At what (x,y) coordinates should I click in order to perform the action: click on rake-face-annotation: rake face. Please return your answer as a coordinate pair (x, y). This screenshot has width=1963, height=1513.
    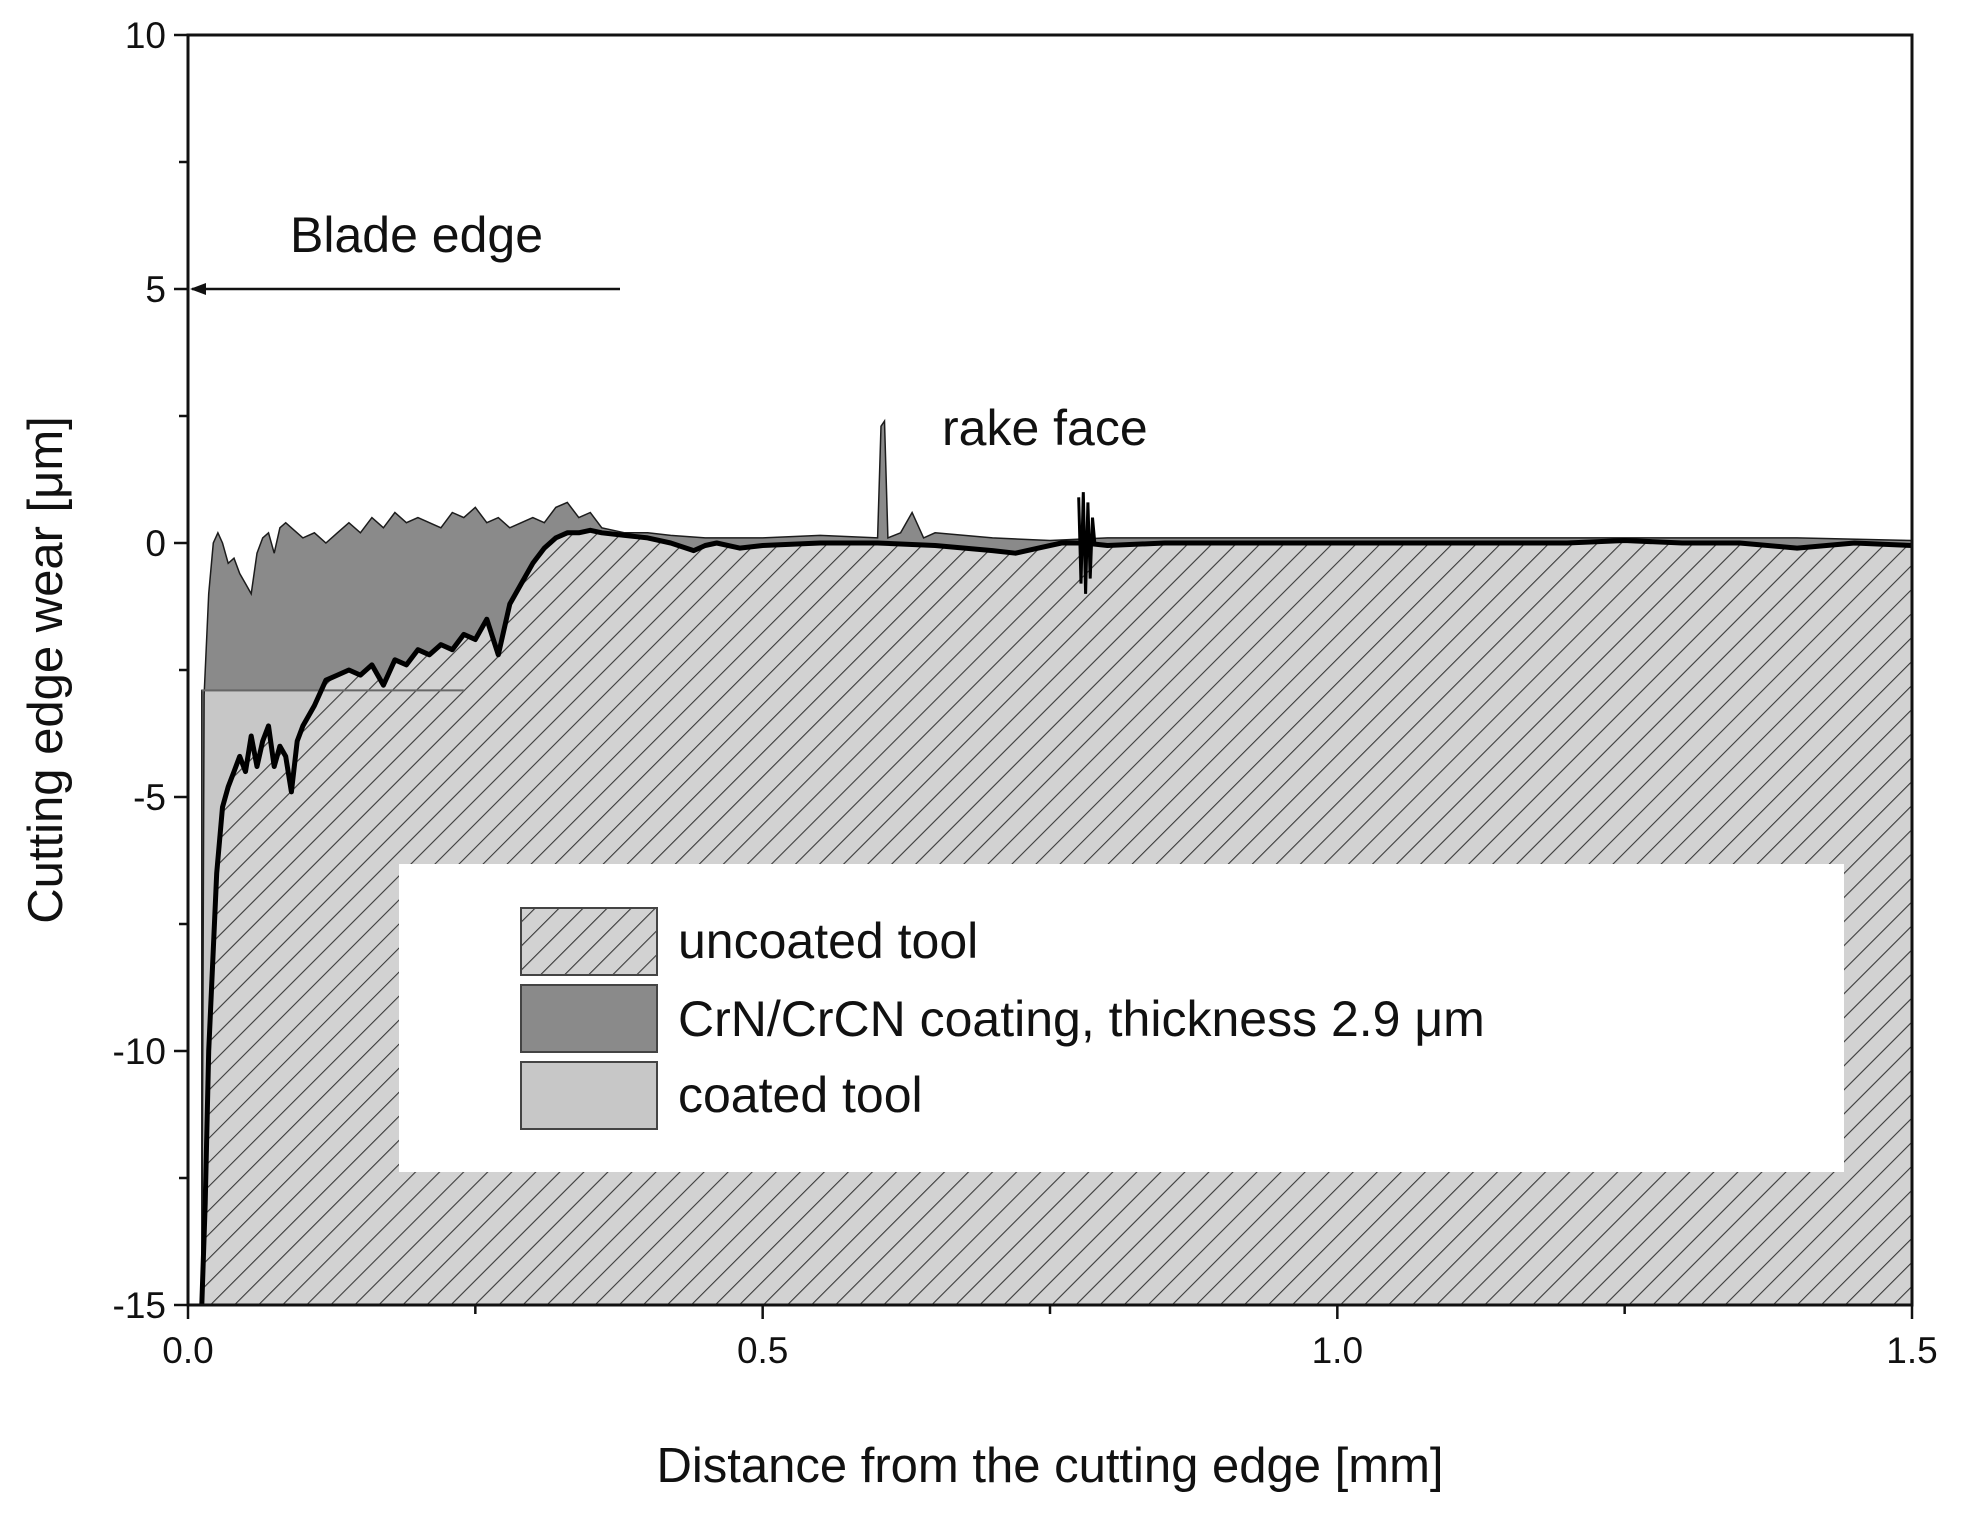
    Looking at the image, I should click on (1045, 428).